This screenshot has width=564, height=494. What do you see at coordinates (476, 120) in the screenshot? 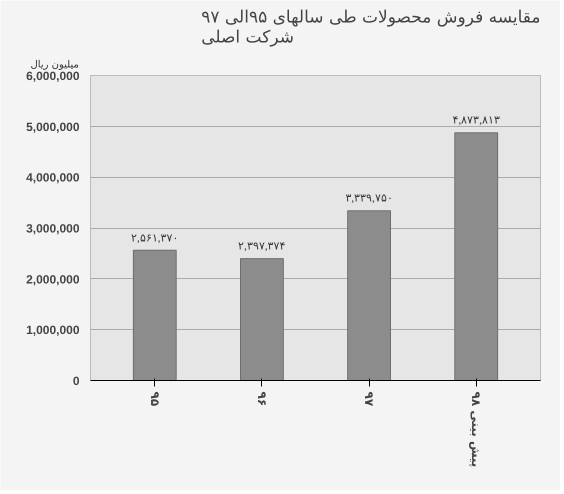
I see `data-label: ۴,۸۷۳,۸۱۳` at bounding box center [476, 120].